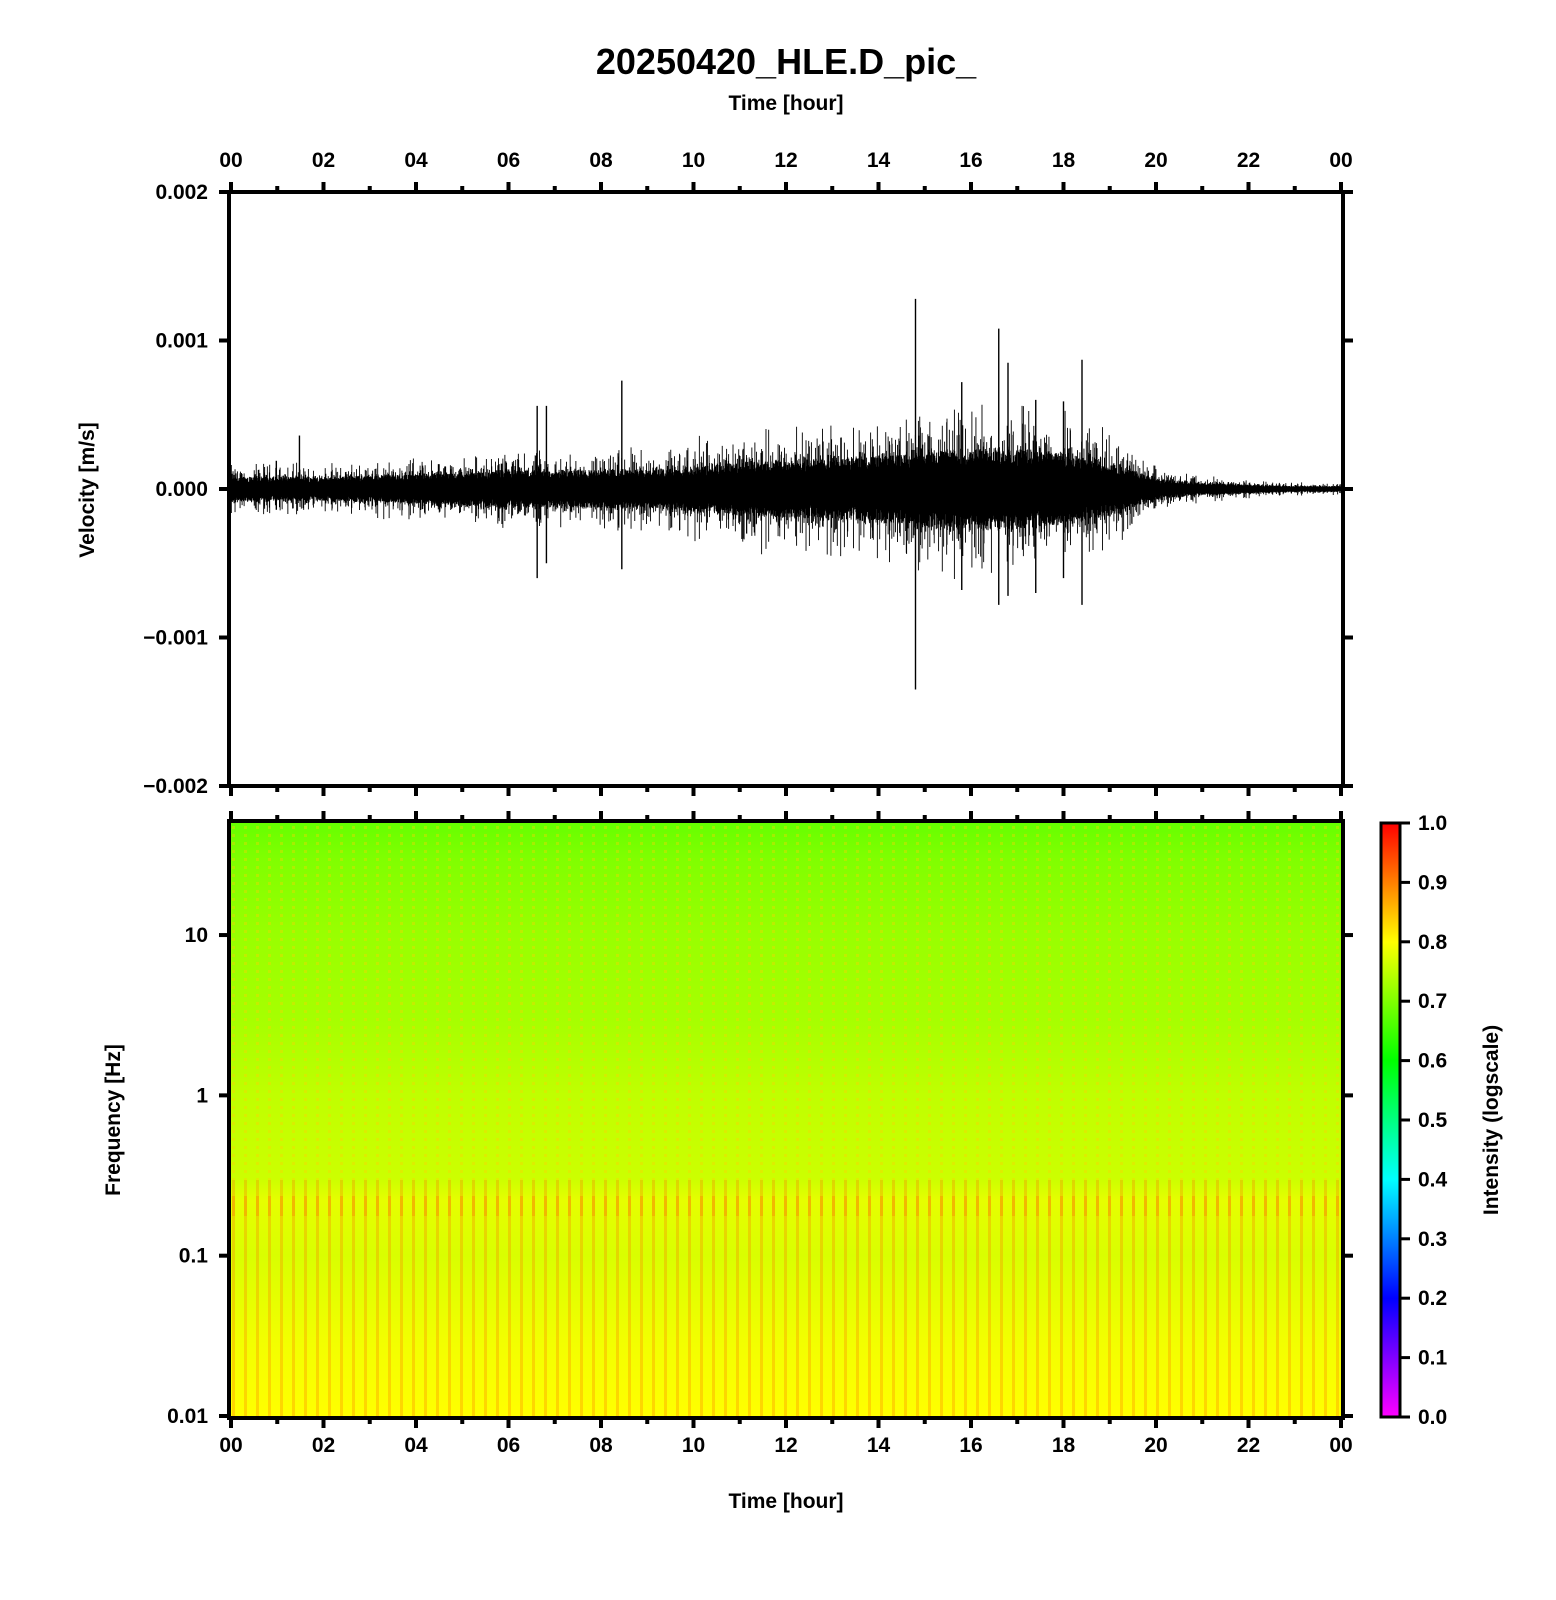  Describe the element at coordinates (1433, 1179) in the screenshot. I see `colorbar-tick-label: 0.4` at that location.